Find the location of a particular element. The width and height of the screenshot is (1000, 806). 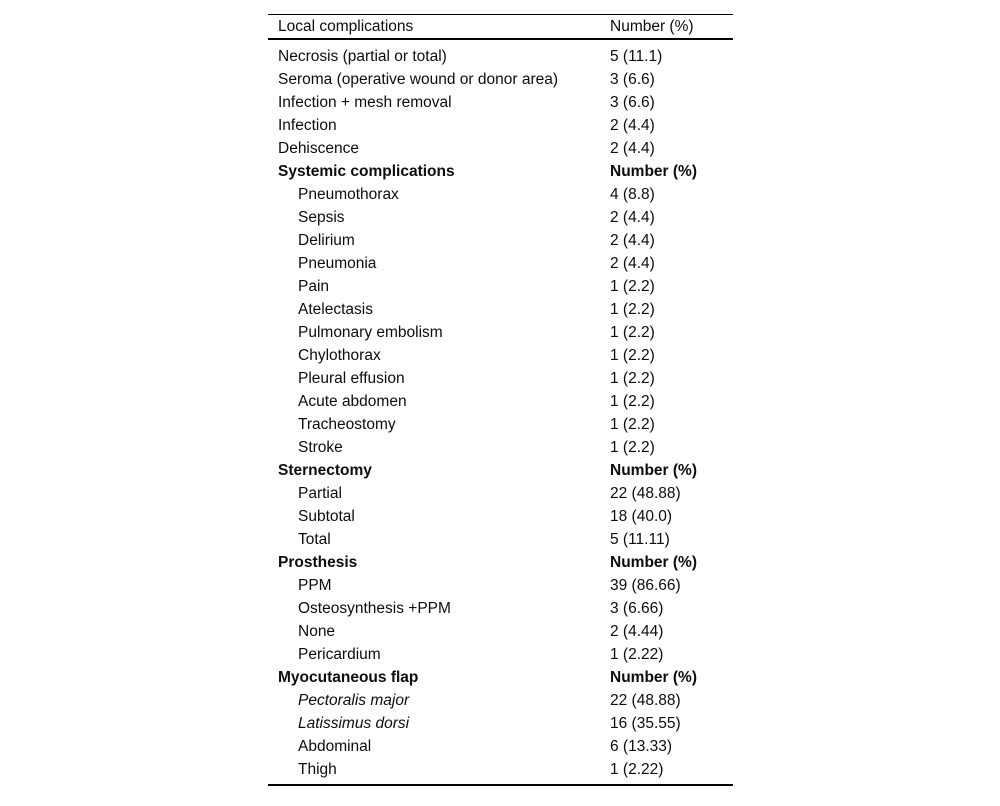

row-label: Sternectomy is located at coordinates (325, 470).